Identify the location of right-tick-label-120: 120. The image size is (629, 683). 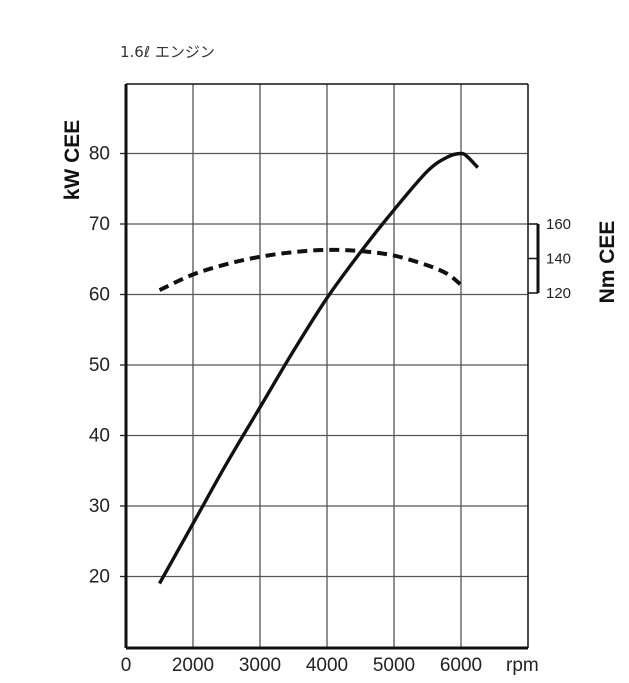
(558, 293).